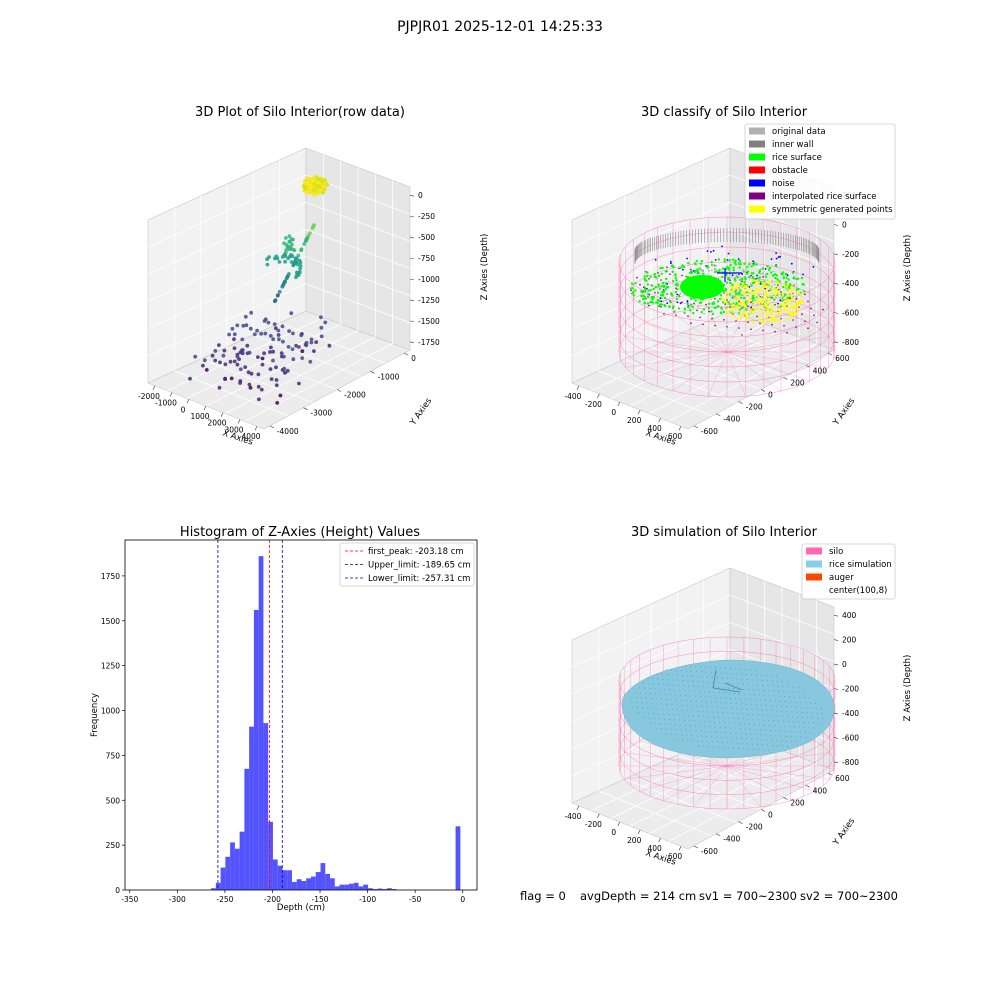 This screenshot has height=1000, width=1000. I want to click on histogram-x-tick-label: -100, so click(367, 899).